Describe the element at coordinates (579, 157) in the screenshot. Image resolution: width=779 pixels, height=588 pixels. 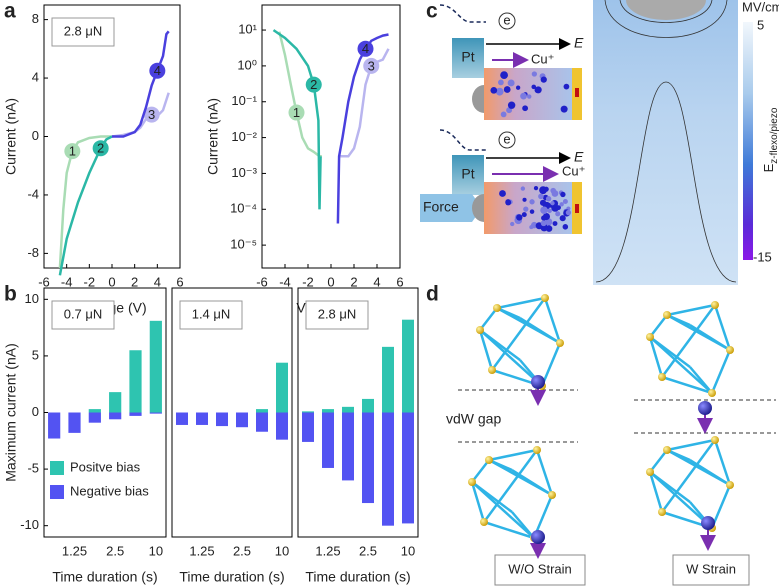
I see `field: E` at that location.